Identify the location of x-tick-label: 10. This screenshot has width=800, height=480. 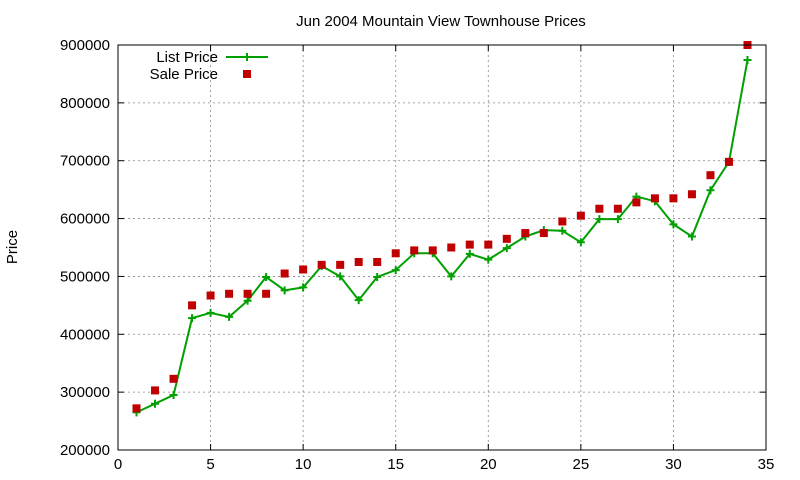
(303, 464).